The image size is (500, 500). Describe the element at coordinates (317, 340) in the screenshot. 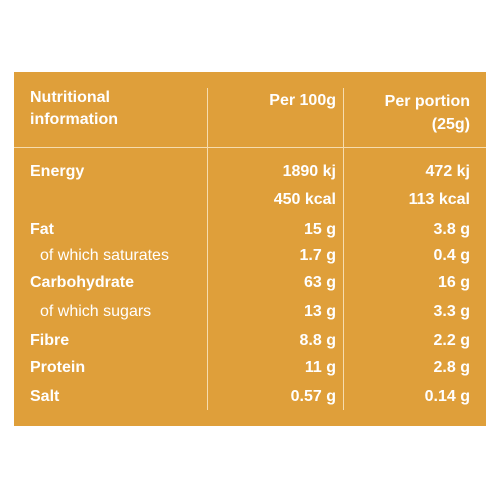

I see `per-100g-value: 8.8 g` at that location.